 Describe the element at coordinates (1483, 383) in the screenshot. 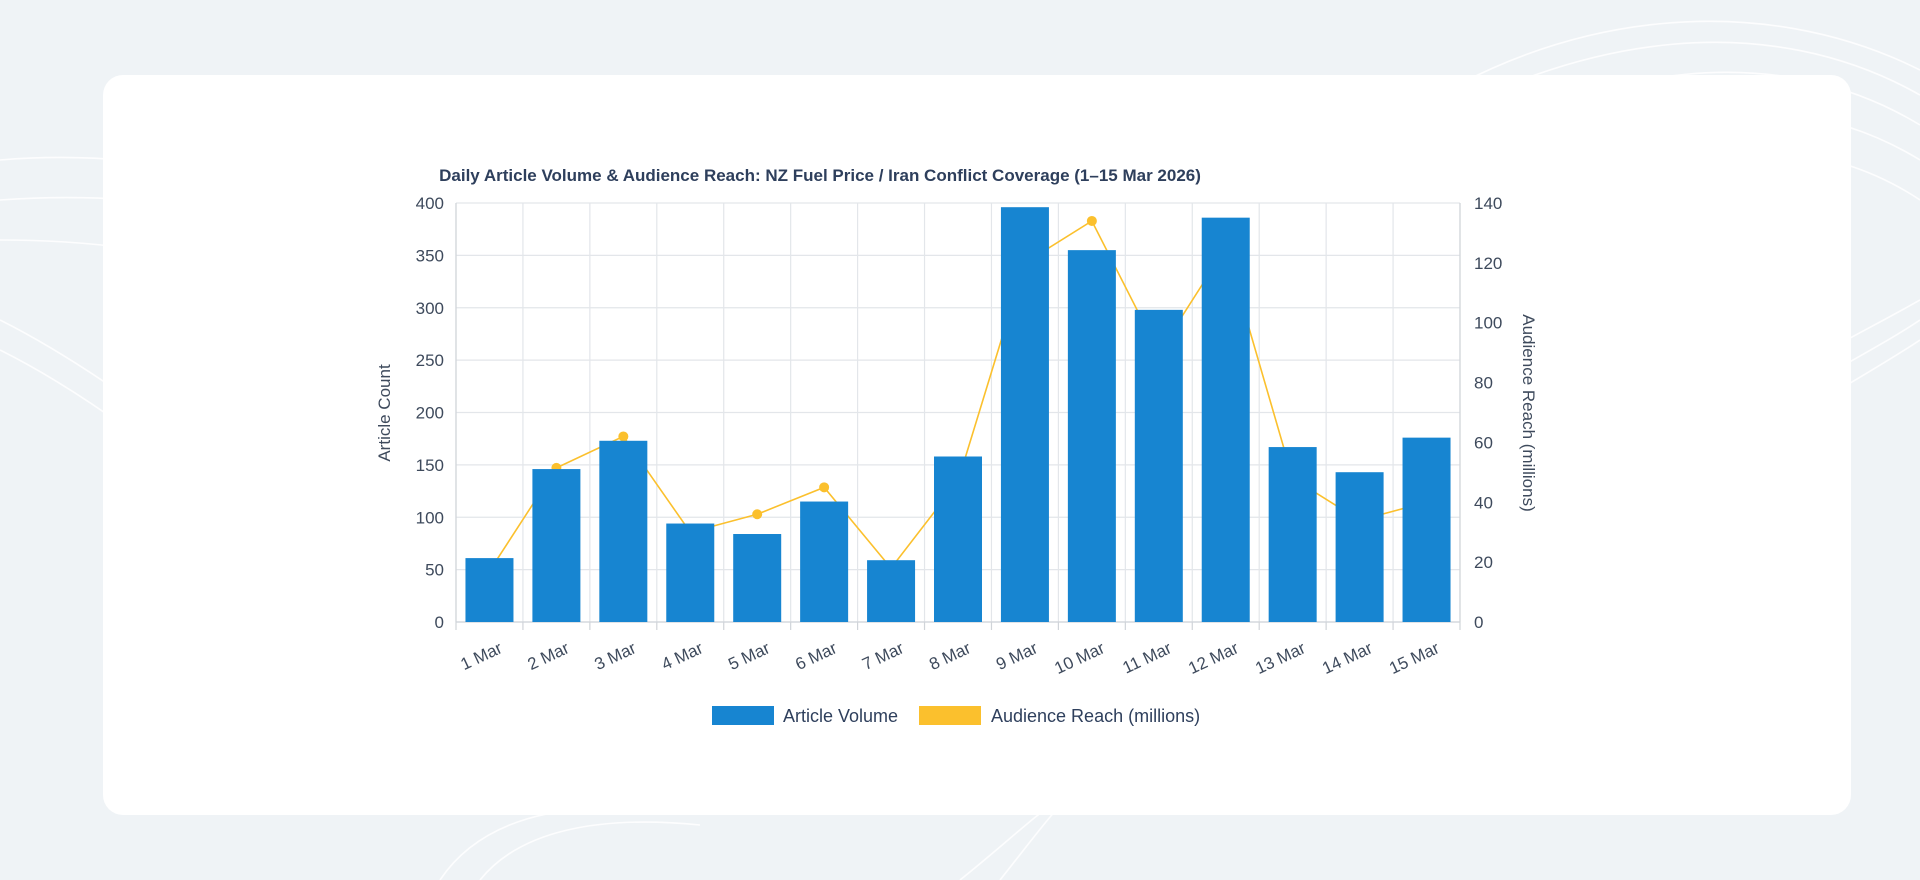

I see `y2-tick-label: 80` at that location.